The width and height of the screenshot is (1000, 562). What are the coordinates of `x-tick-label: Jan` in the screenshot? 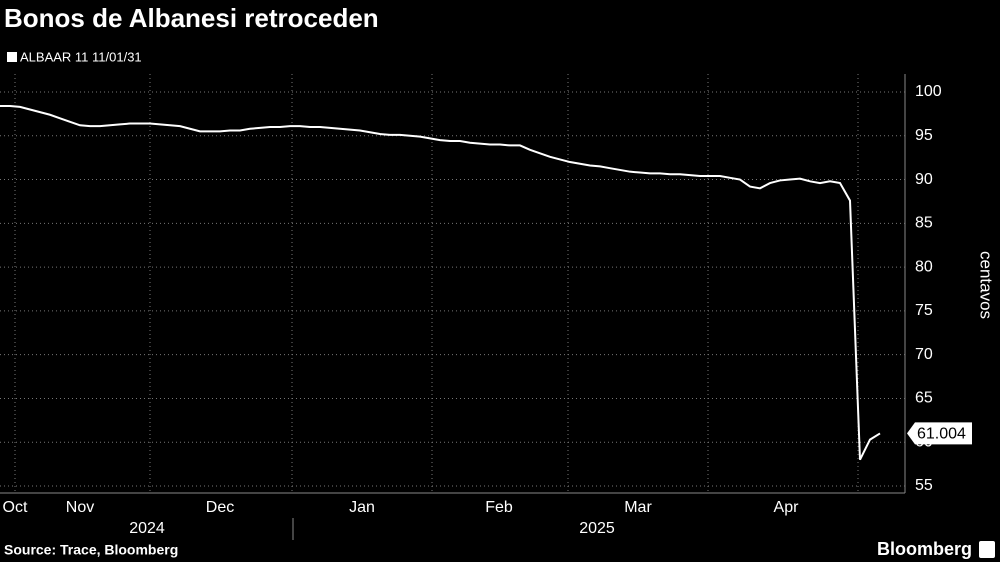 It's located at (362, 507).